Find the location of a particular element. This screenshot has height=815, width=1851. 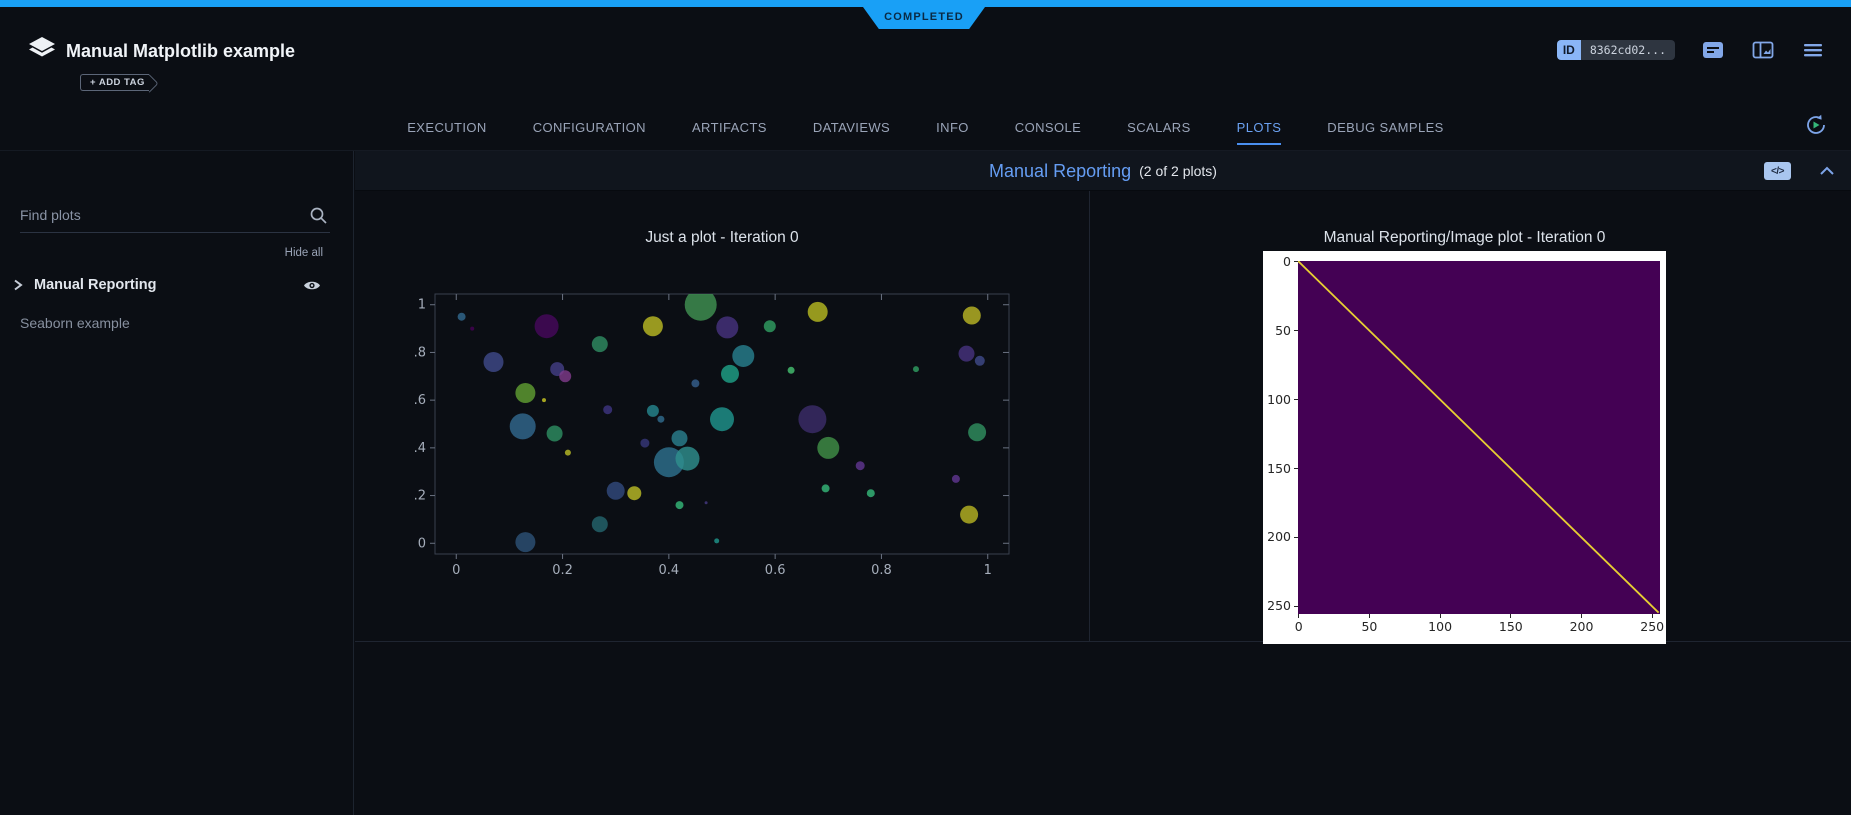

search-input is located at coordinates (161, 216).